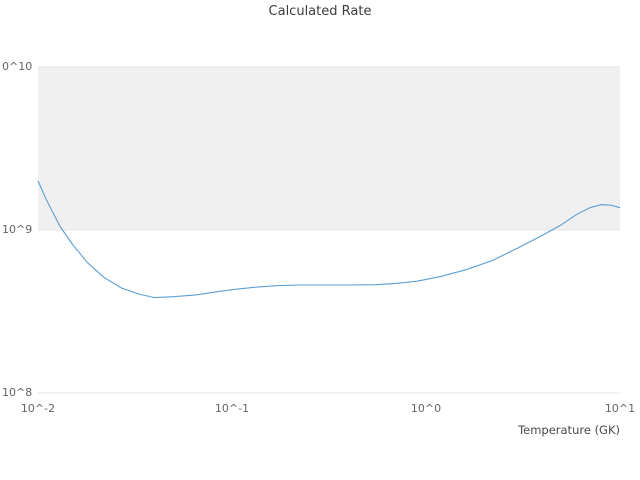 This screenshot has width=640, height=480. I want to click on x-tick-label: 10^1, so click(620, 408).